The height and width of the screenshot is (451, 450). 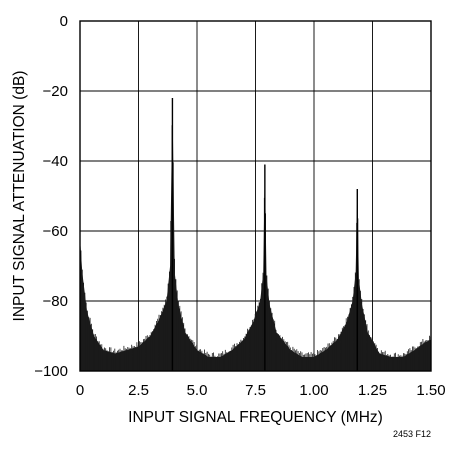 What do you see at coordinates (313, 390) in the screenshot?
I see `x-tick-label: 1.00` at bounding box center [313, 390].